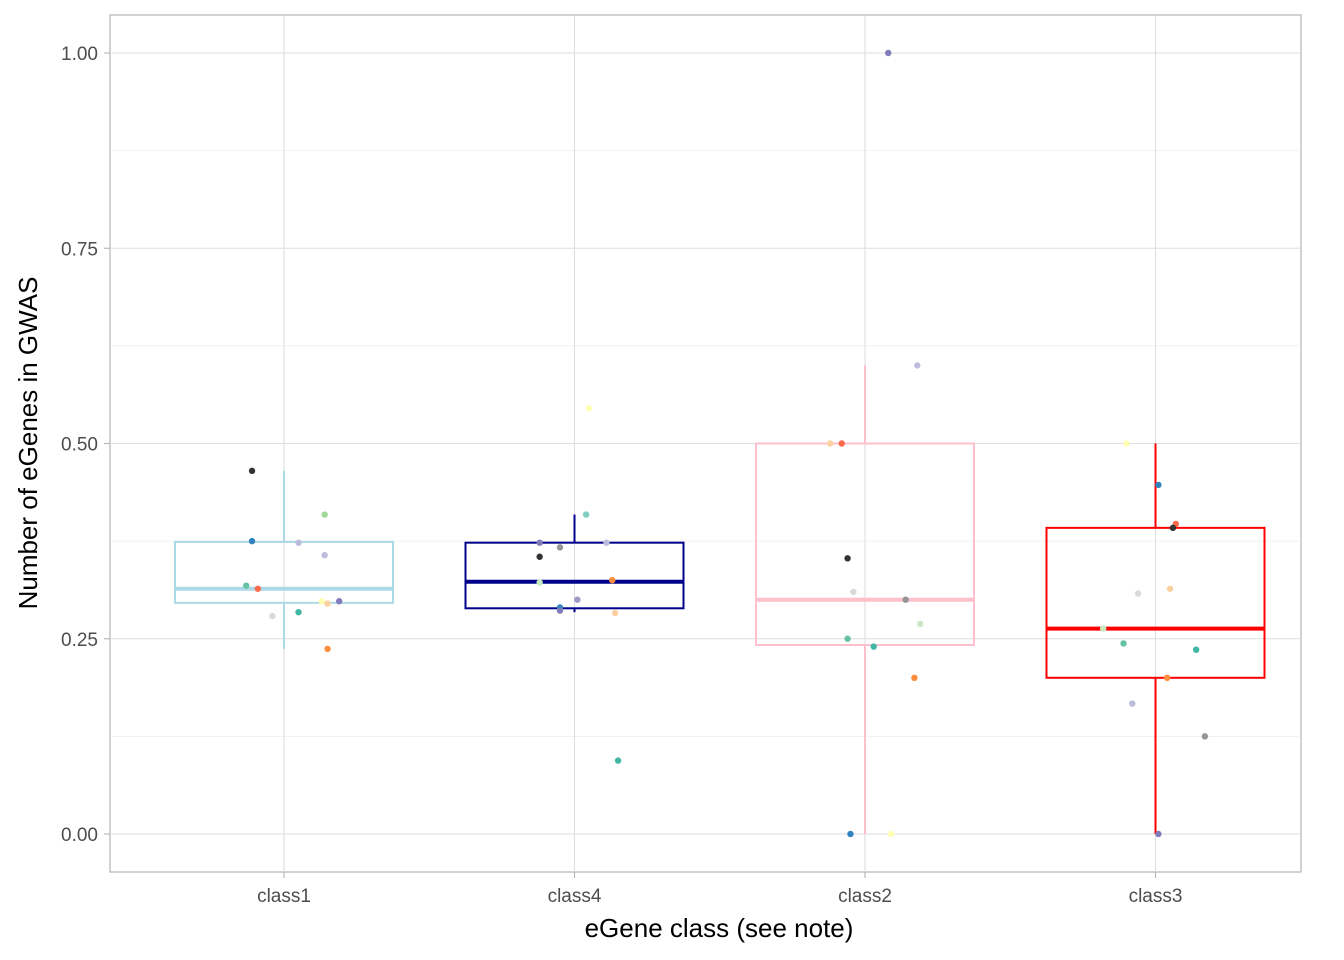 This screenshot has height=960, width=1344. Describe the element at coordinates (575, 896) in the screenshot. I see `x-tick-label: class4` at that location.